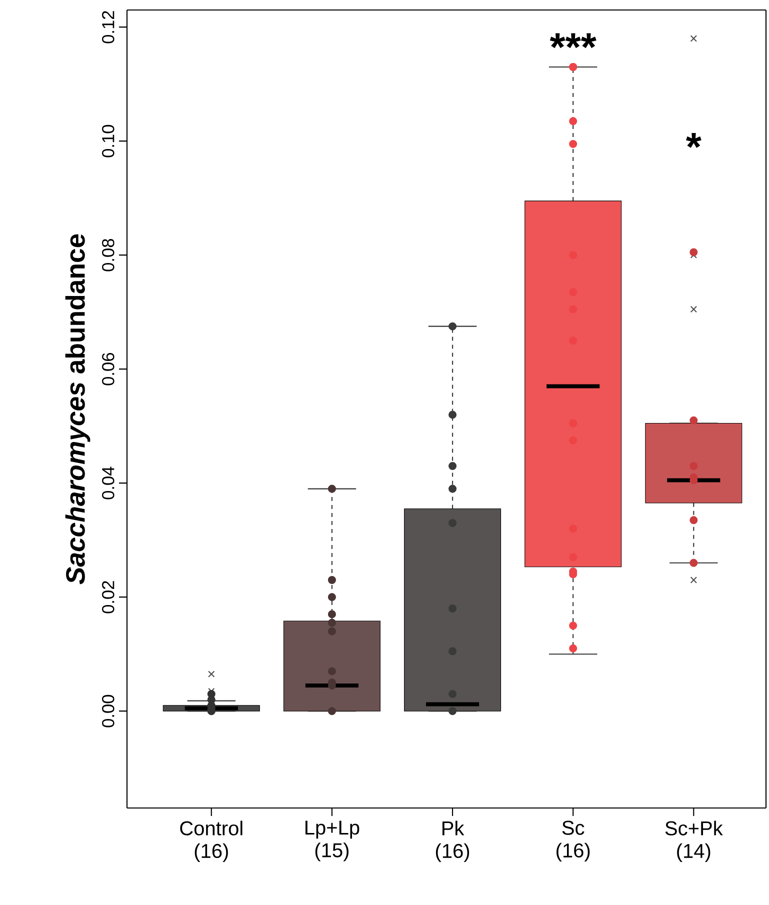 Image resolution: width=769 pixels, height=905 pixels. What do you see at coordinates (333, 841) in the screenshot?
I see `x-tick-label: Lp+Lp (15)` at bounding box center [333, 841].